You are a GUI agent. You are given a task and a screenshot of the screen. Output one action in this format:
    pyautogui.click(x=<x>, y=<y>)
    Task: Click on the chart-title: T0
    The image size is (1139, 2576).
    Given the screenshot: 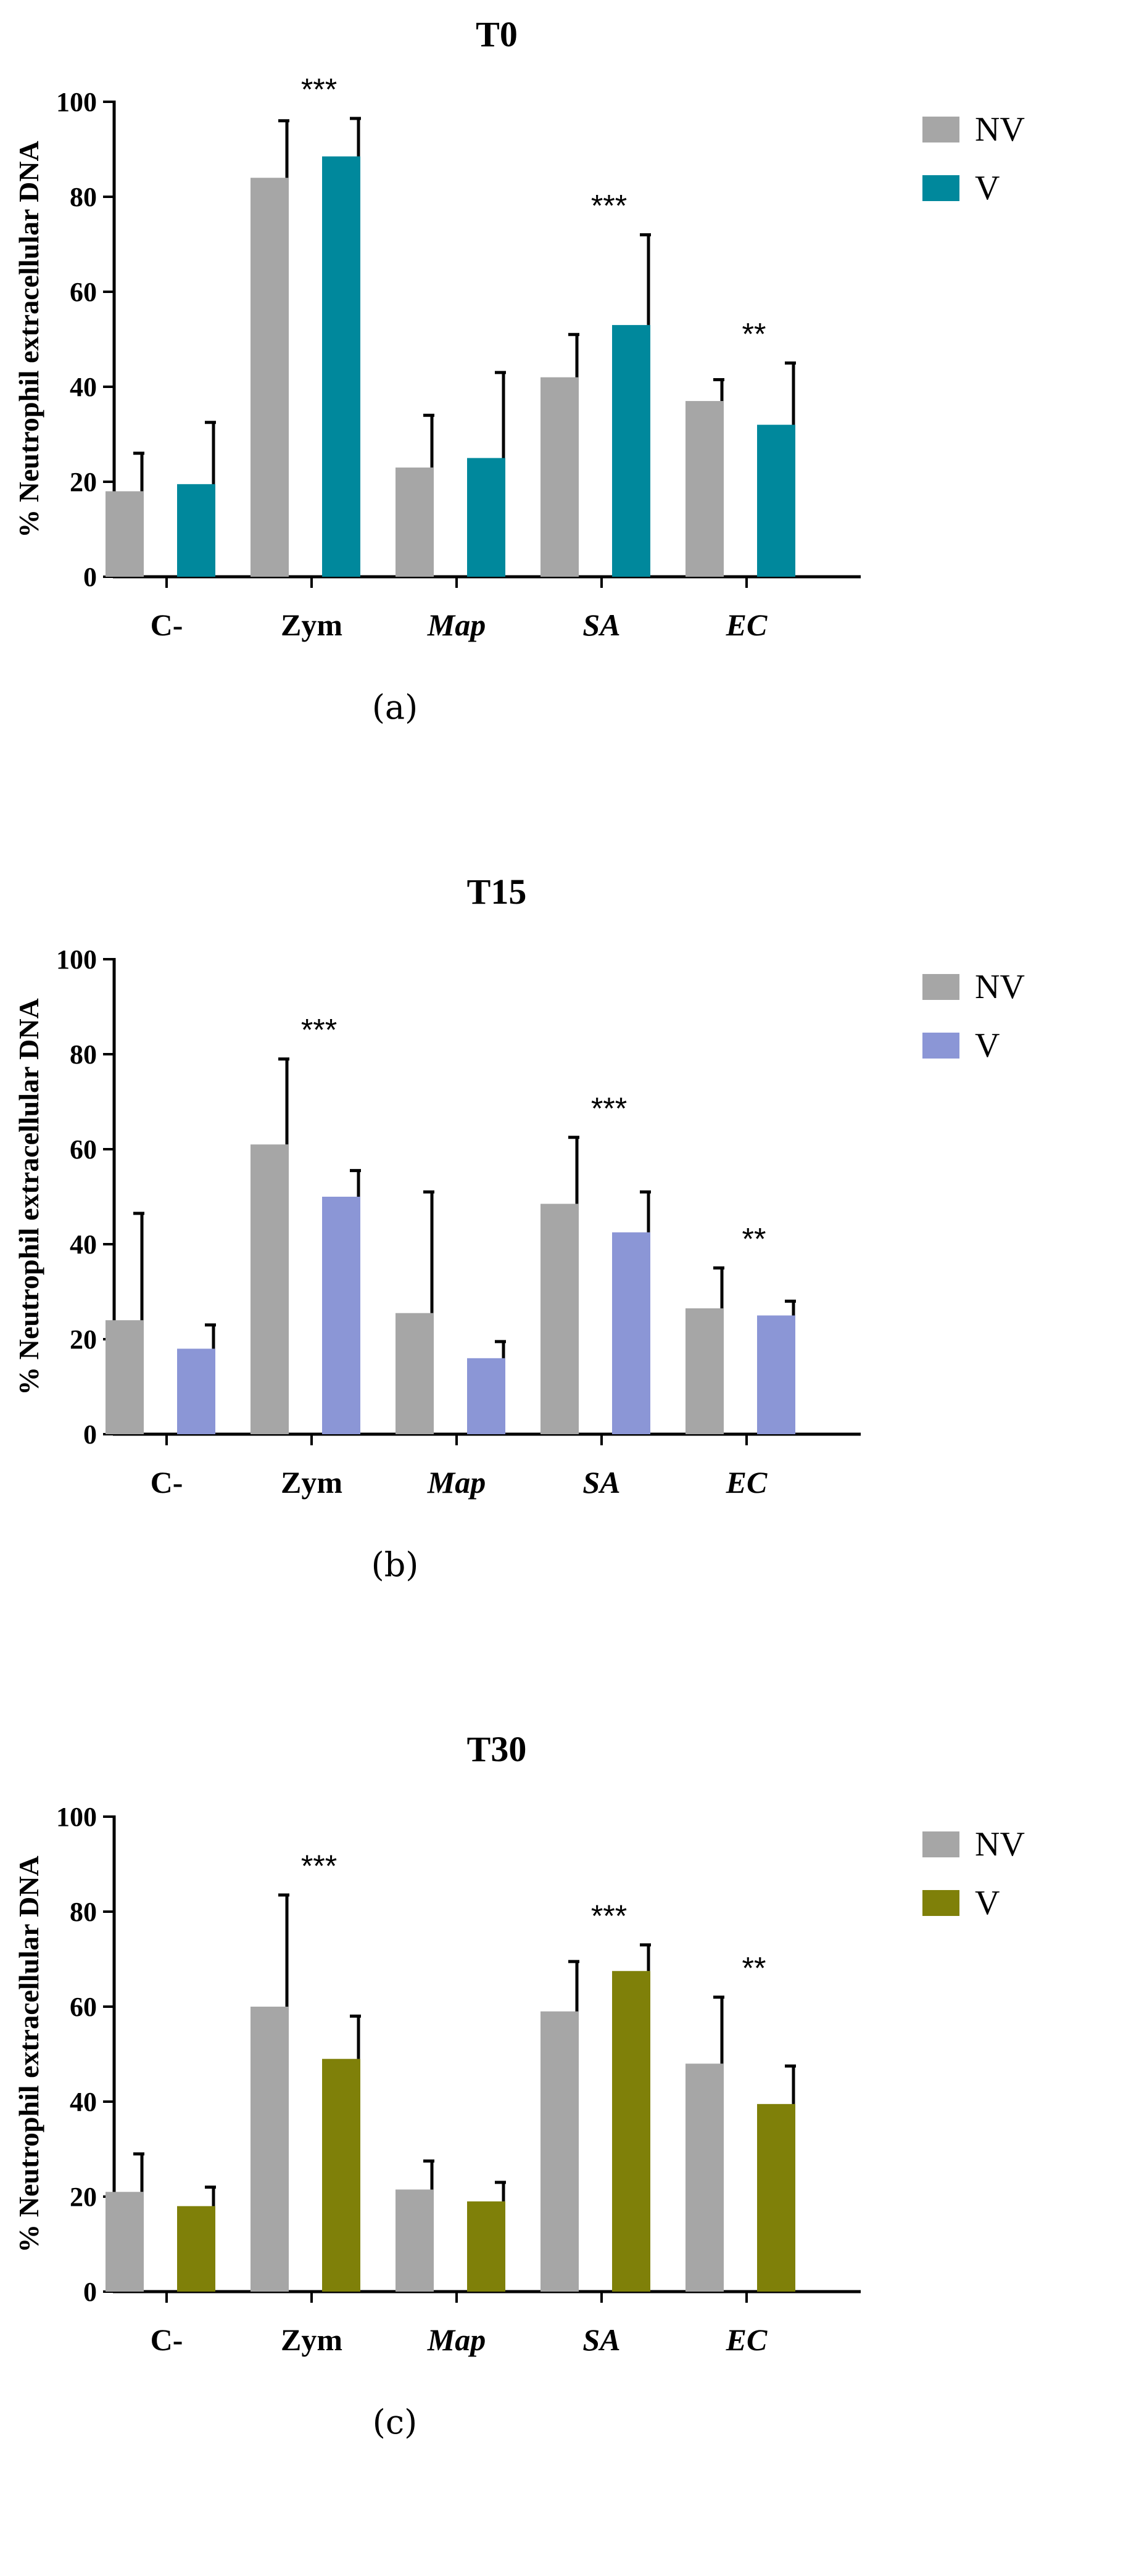 What is the action you would take?
    pyautogui.click(x=497, y=34)
    